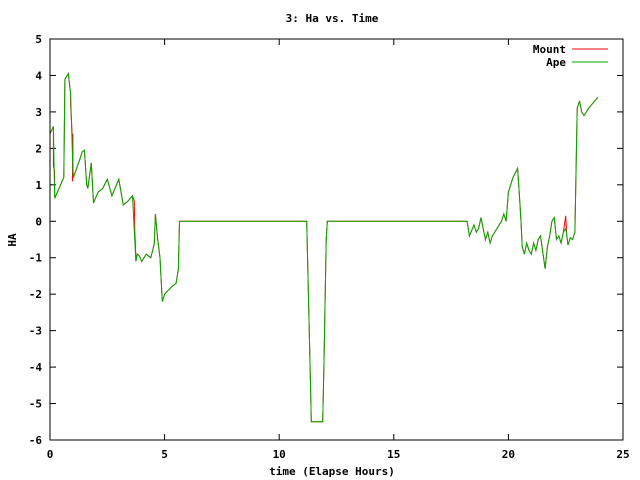 The width and height of the screenshot is (640, 480). I want to click on y-tick-label: 4, so click(38, 75).